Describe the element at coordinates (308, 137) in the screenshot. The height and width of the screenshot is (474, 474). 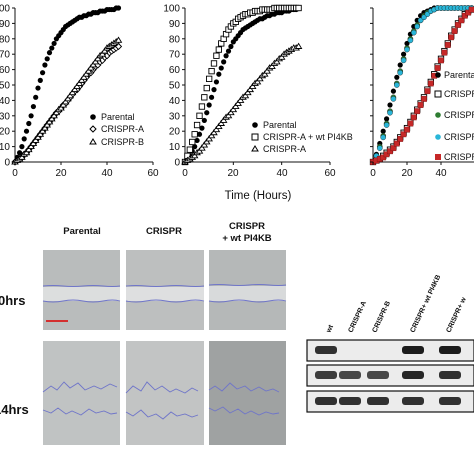
I see `legend-label-crispr-a-wt: CRISPR-A + wt PI4KB` at that location.